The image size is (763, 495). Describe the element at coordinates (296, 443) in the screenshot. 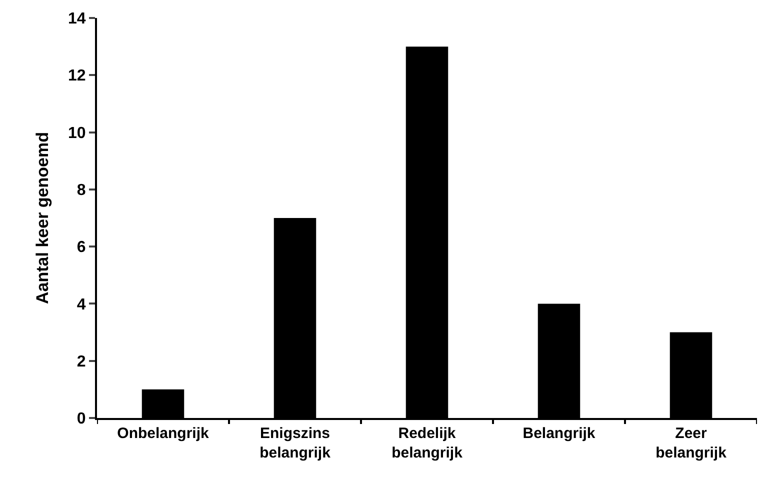

I see `x-tick-label: Enigszins belangrijk` at that location.